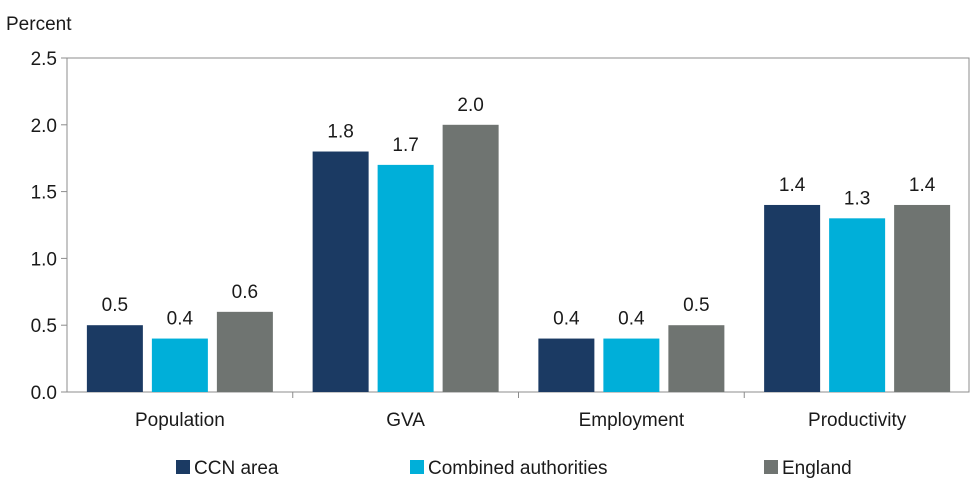 The image size is (970, 484). I want to click on legend-label: CCN area, so click(236, 468).